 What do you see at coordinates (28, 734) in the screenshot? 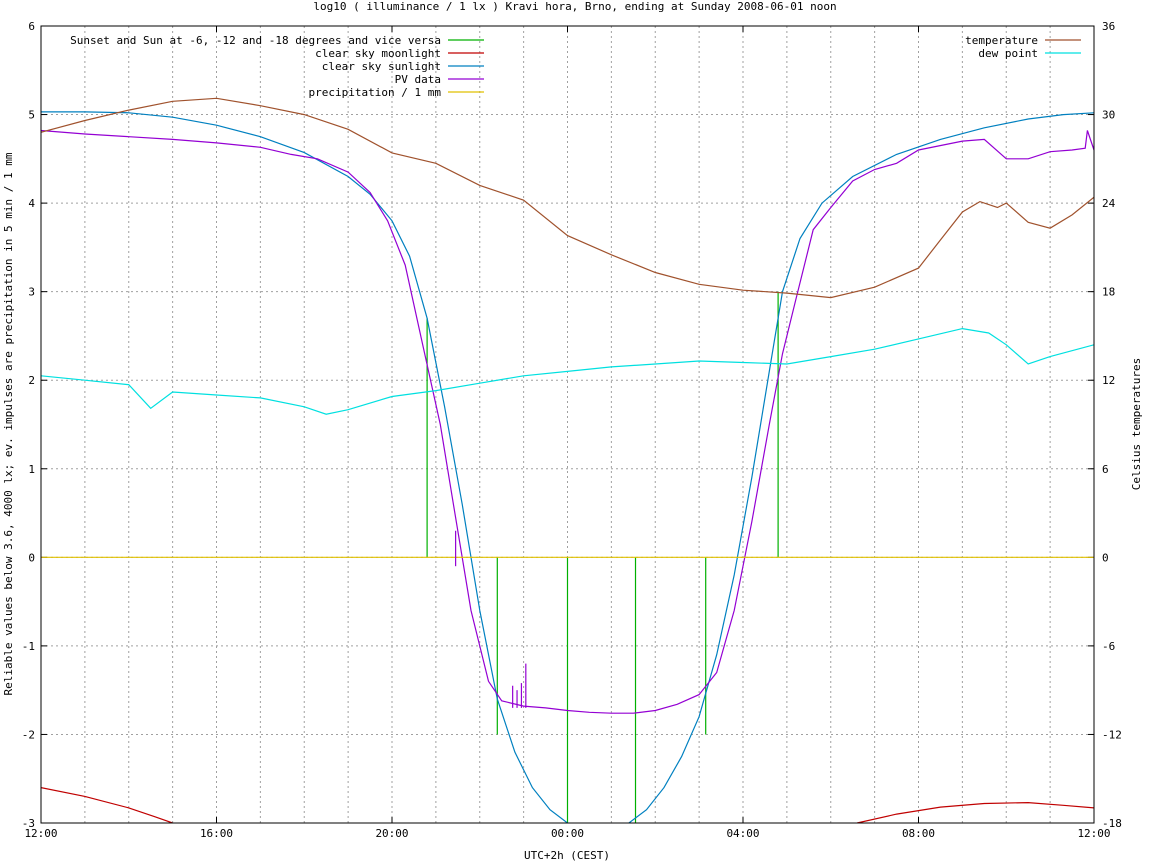
I see `y-tick-label: -2` at bounding box center [28, 734].